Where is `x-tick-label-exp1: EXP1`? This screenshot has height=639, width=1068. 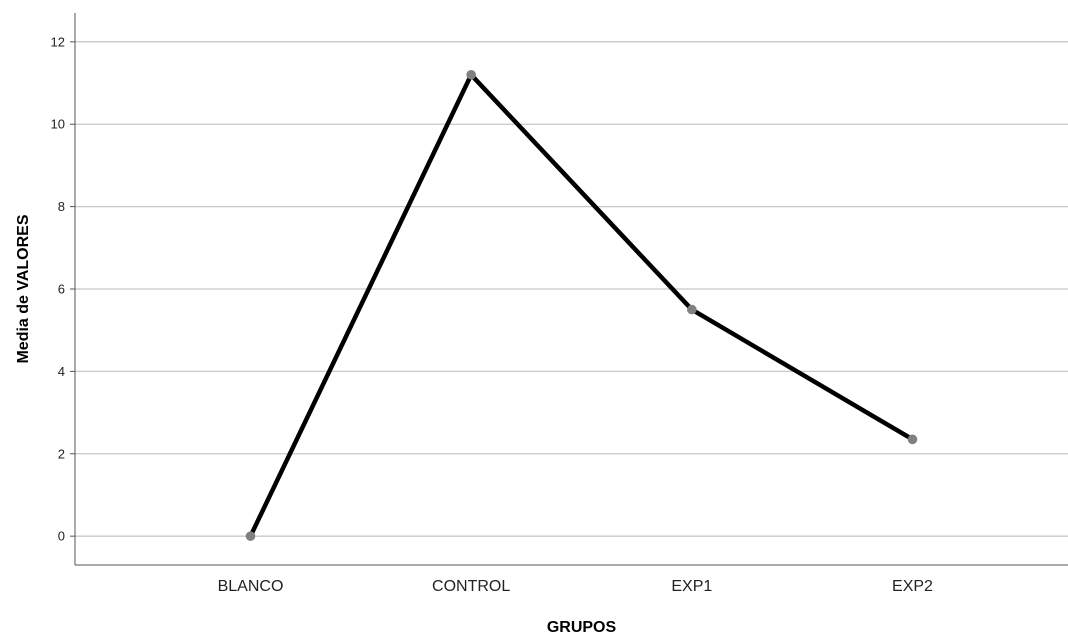
x-tick-label-exp1: EXP1 is located at coordinates (691, 586).